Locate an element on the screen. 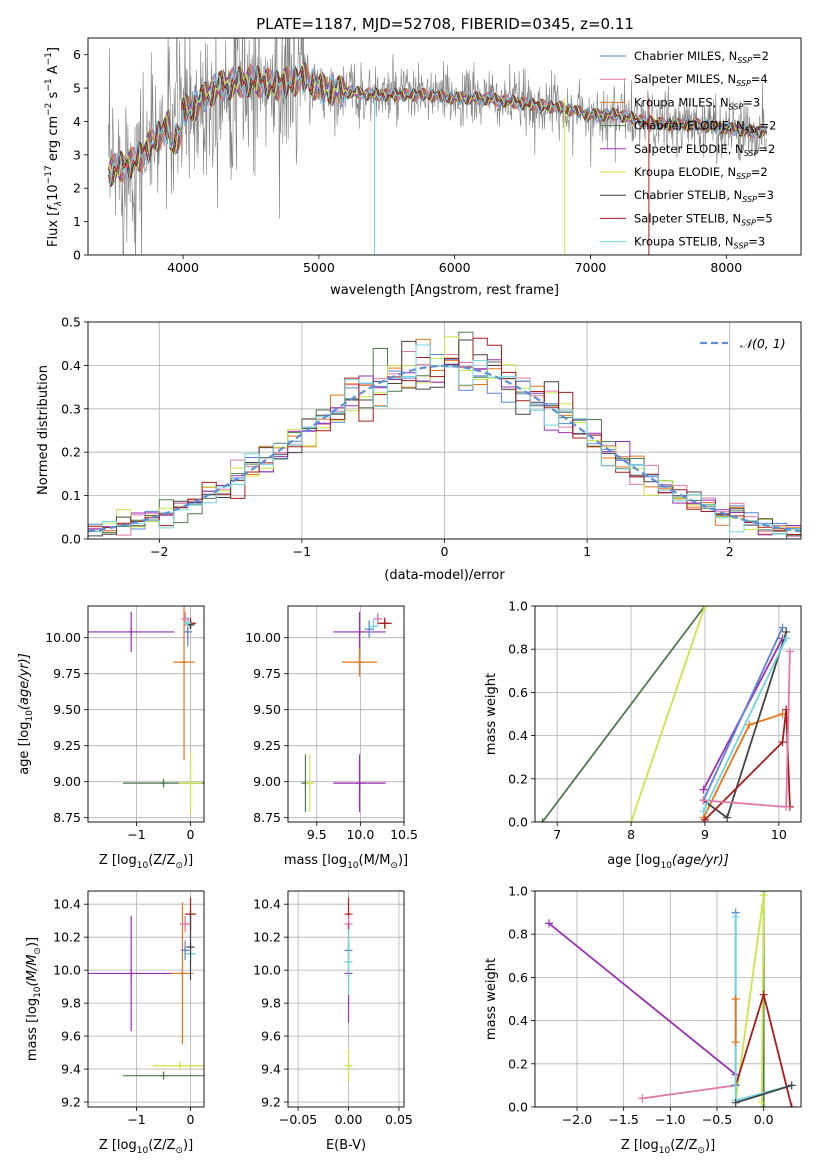 The image size is (819, 1170). y-tick-label: 0.8 is located at coordinates (518, 934).